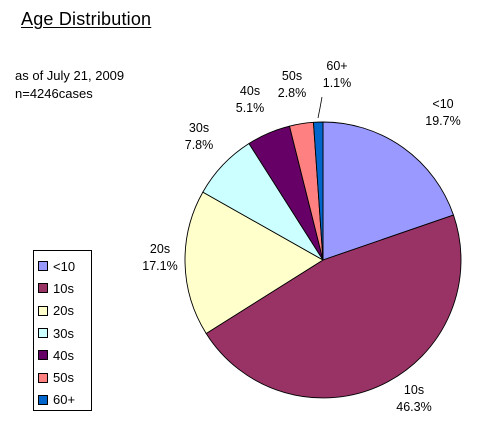 The height and width of the screenshot is (439, 485). I want to click on slice-value-label: 2.8%, so click(292, 93).